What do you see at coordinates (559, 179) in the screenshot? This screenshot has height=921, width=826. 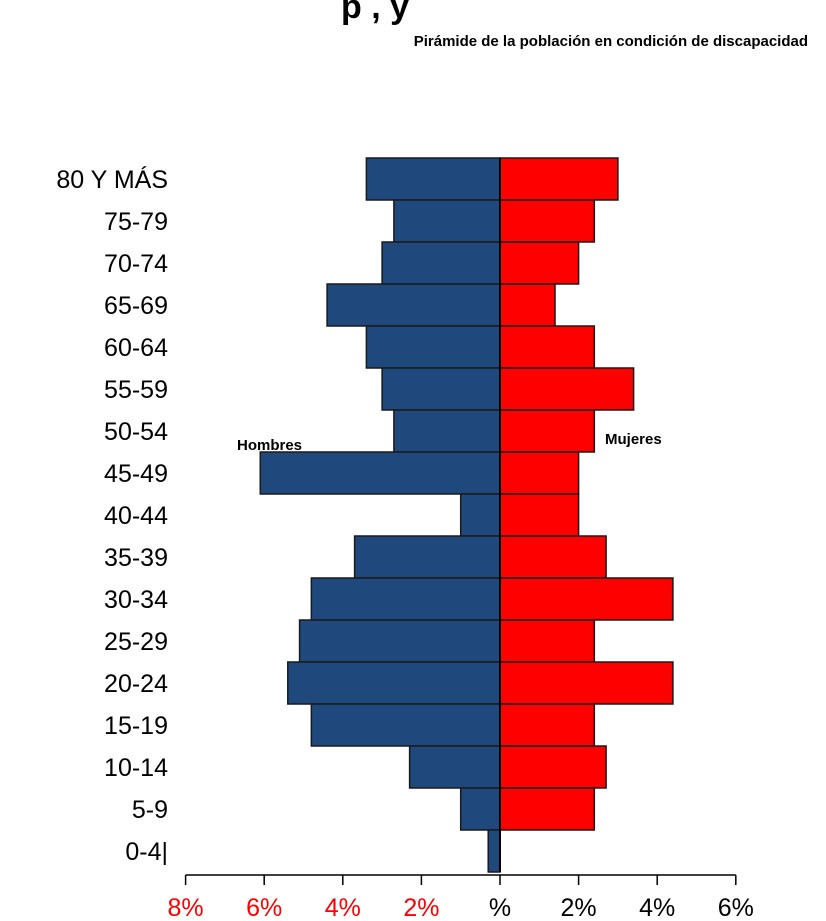 I see `bar-mujeres-80-Y-M-S` at bounding box center [559, 179].